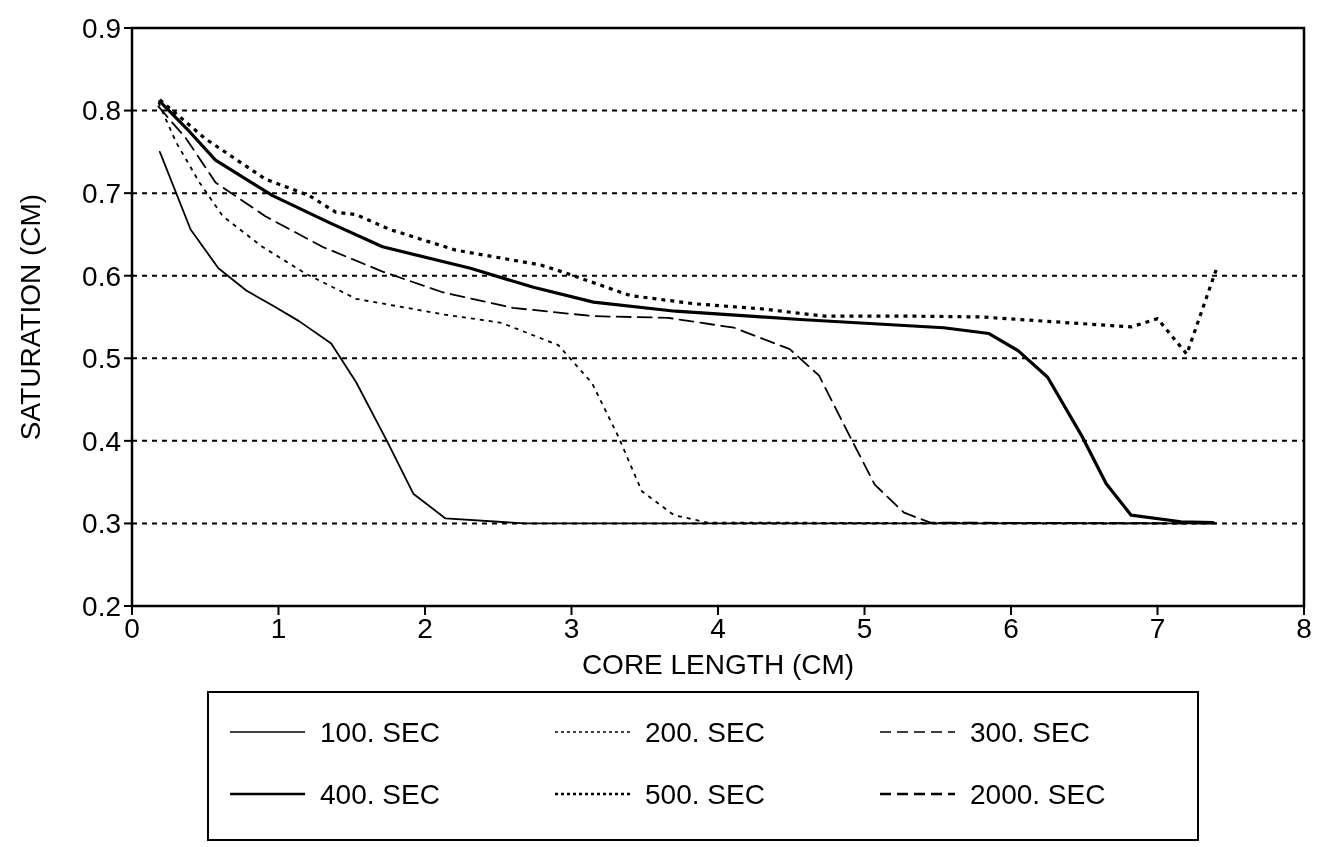 The height and width of the screenshot is (847, 1330). What do you see at coordinates (132, 628) in the screenshot?
I see `x-tick-label: 0` at bounding box center [132, 628].